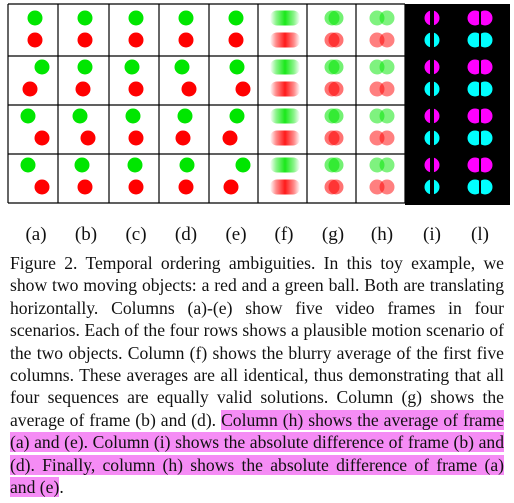 The width and height of the screenshot is (514, 503). Describe the element at coordinates (284, 234) in the screenshot. I see `column-label-f: (f)` at that location.